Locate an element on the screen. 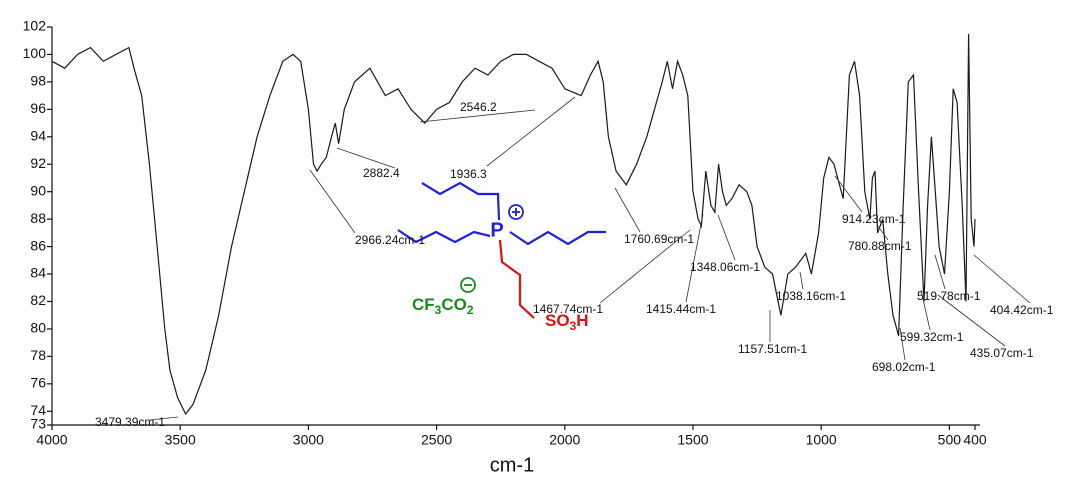 The height and width of the screenshot is (479, 1069). cation-atom: P is located at coordinates (496, 230).